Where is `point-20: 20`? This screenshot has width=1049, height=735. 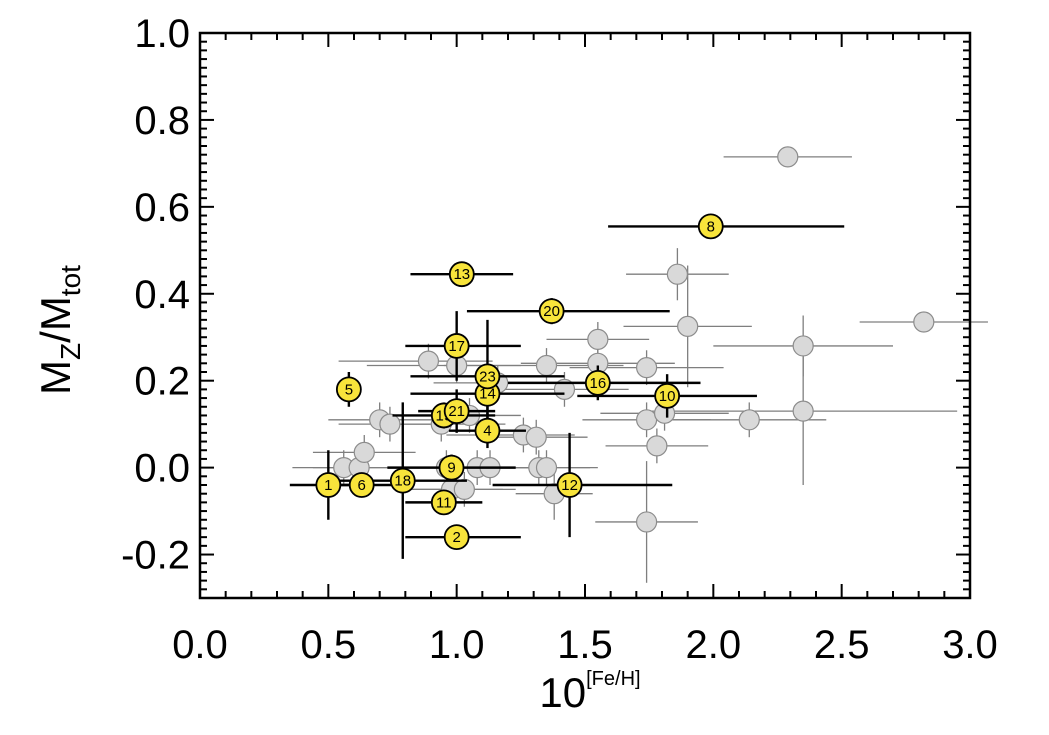 point-20: 20 is located at coordinates (551, 311).